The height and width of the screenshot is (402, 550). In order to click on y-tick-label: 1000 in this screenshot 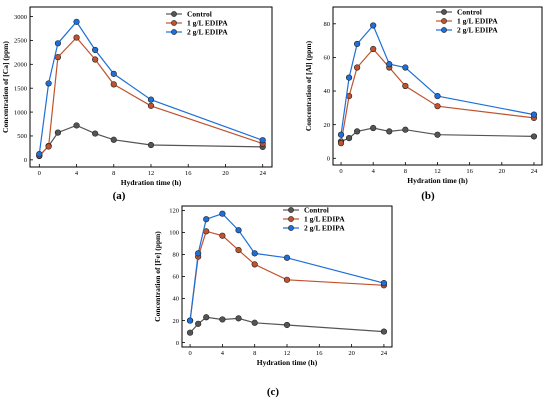, I will do `click(20, 112)`.